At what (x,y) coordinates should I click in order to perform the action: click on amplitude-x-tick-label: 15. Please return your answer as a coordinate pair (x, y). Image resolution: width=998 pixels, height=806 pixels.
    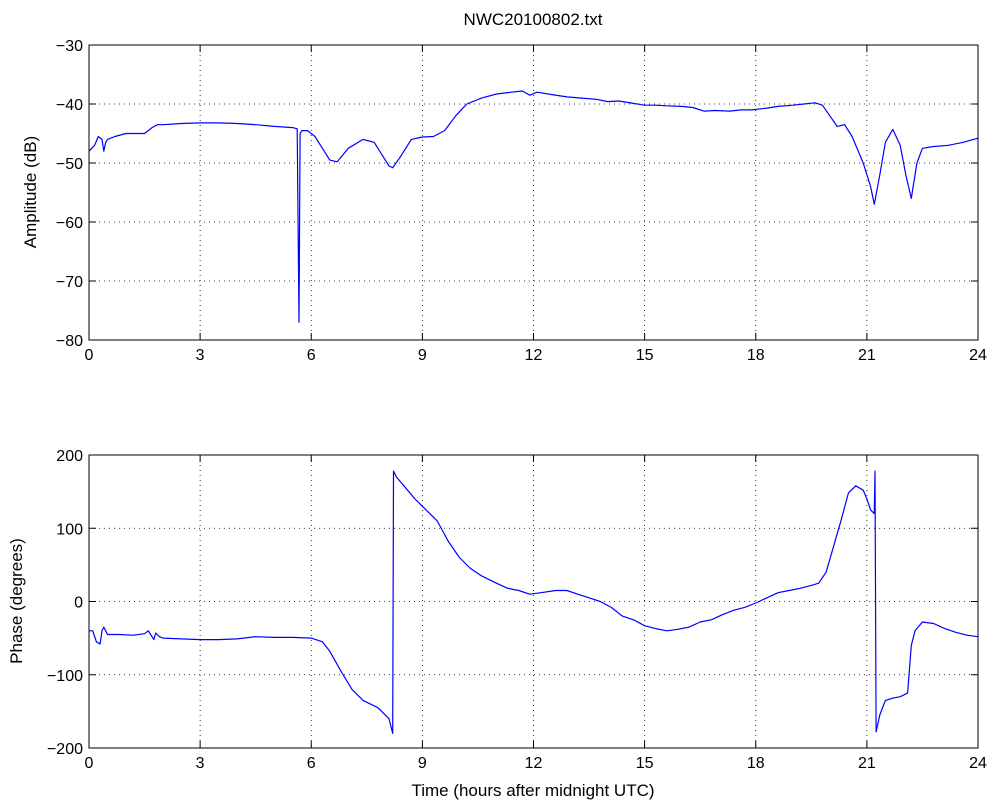
    Looking at the image, I should click on (645, 355).